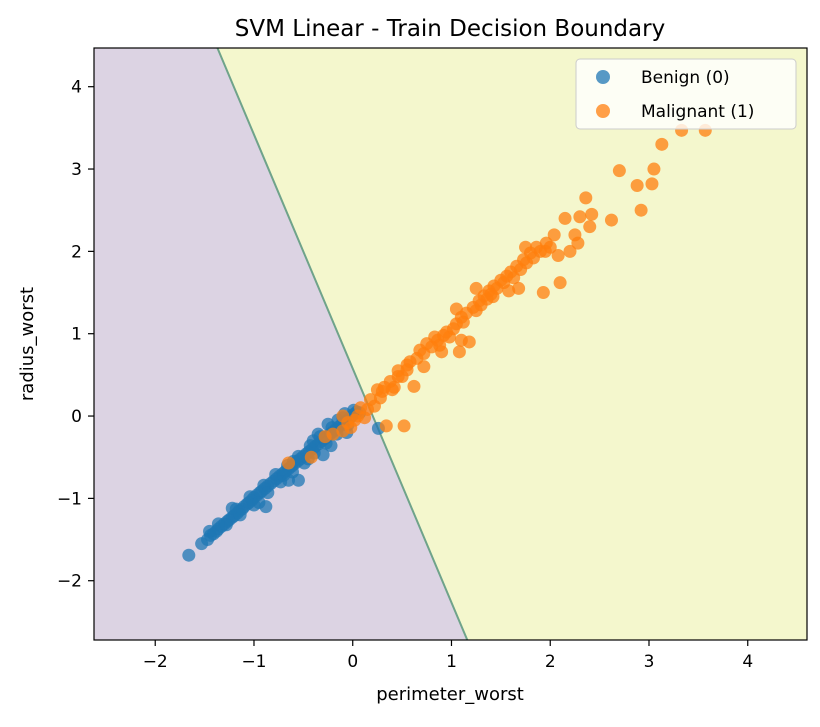  What do you see at coordinates (550, 662) in the screenshot?
I see `x-tick-label: 2` at bounding box center [550, 662].